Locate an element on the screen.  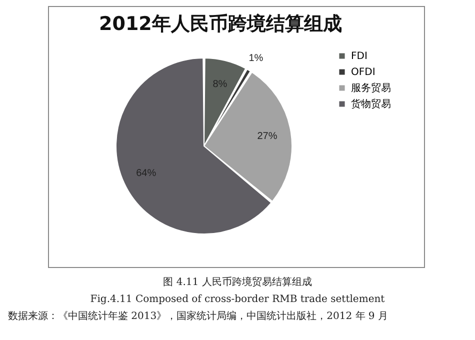
data-label: 1% is located at coordinates (256, 58).